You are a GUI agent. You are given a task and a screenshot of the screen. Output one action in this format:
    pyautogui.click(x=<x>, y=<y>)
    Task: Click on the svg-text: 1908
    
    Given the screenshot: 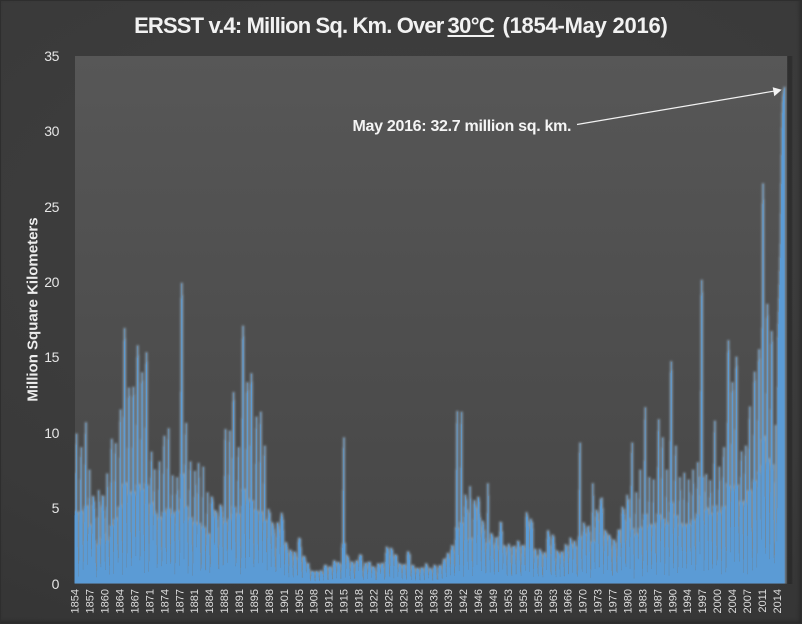 What is the action you would take?
    pyautogui.click(x=315, y=601)
    